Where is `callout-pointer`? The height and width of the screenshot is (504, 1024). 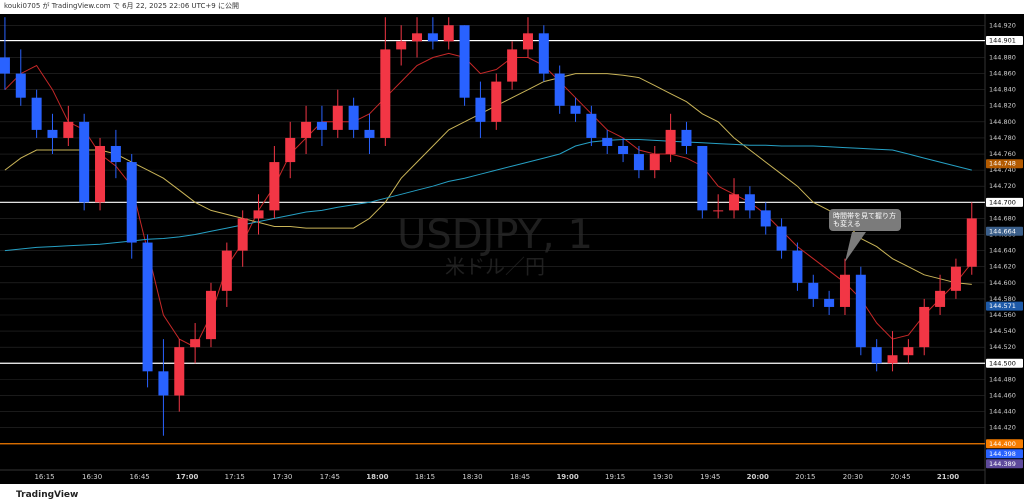 callout-pointer is located at coordinates (855, 247).